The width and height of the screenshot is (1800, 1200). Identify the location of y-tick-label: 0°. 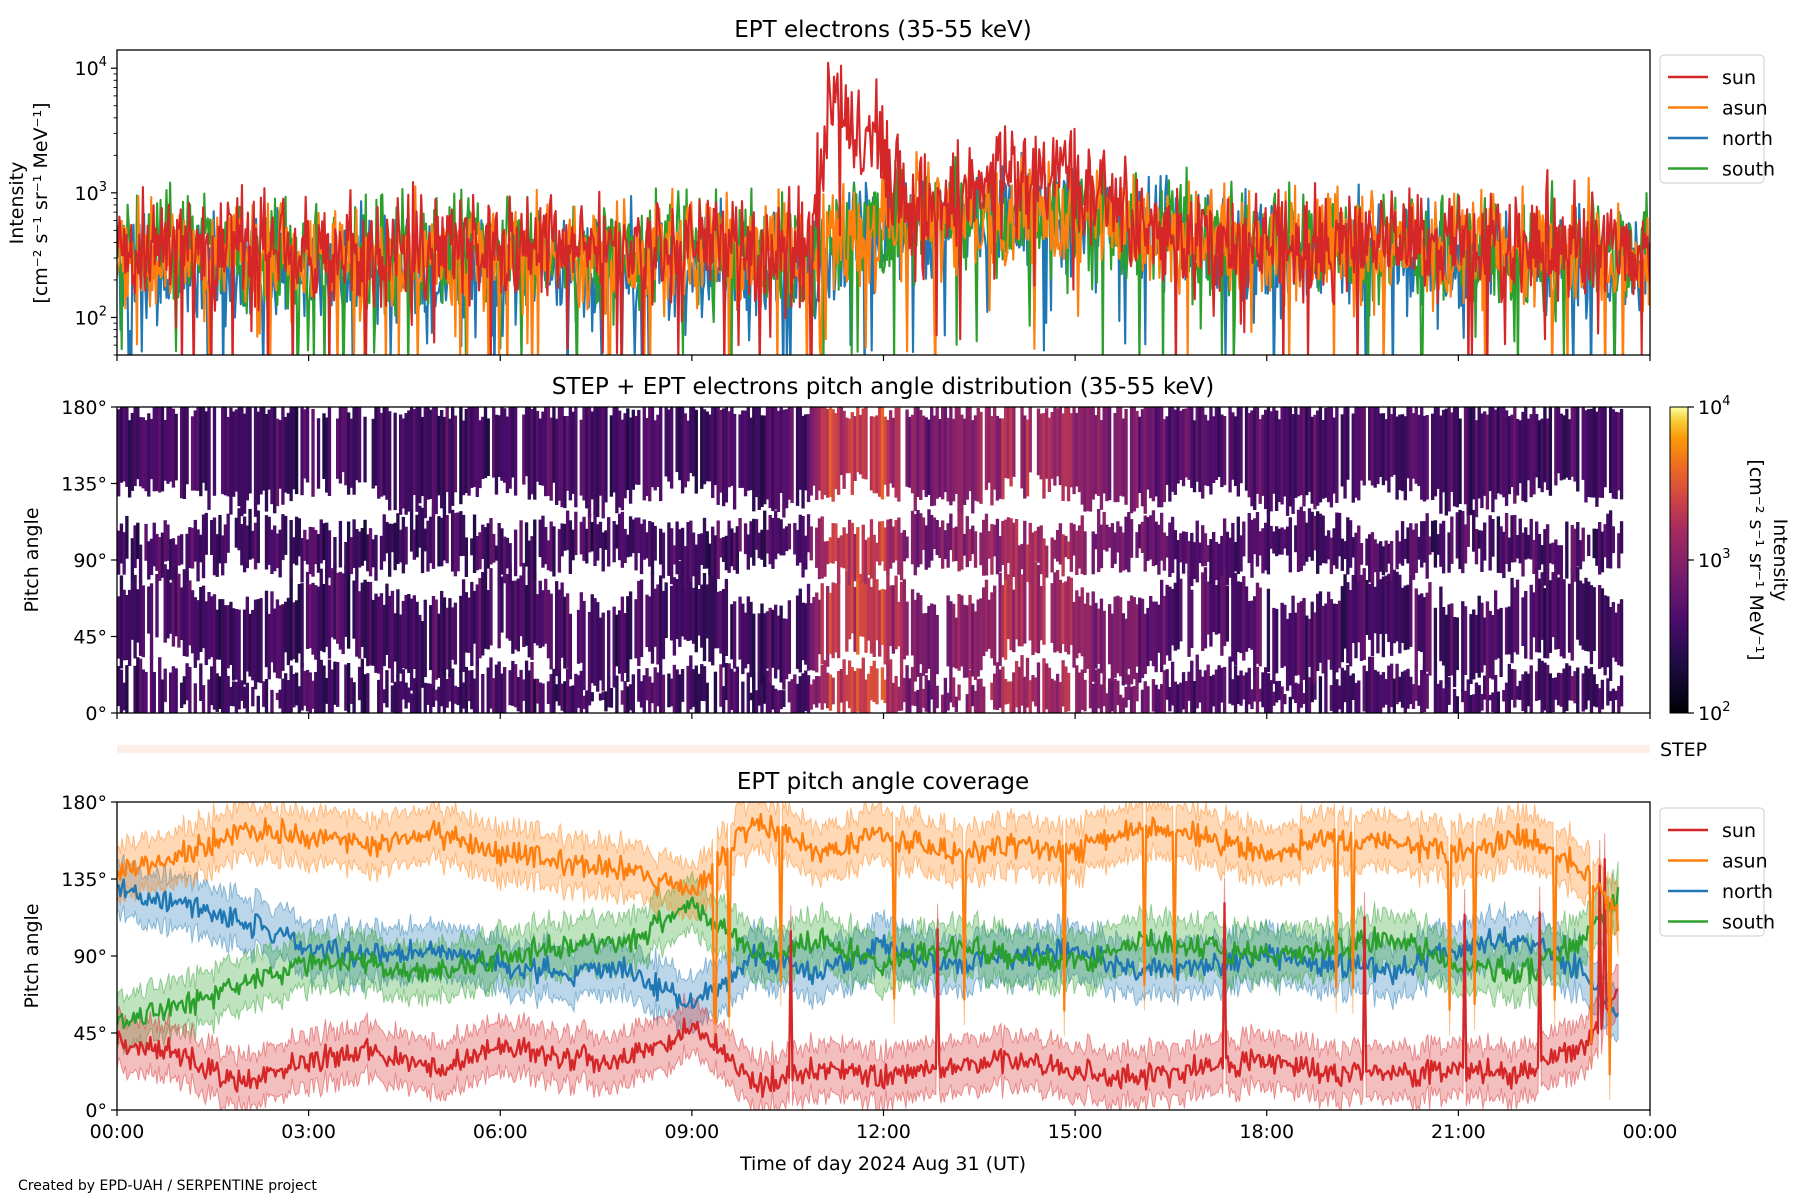
(96, 1111).